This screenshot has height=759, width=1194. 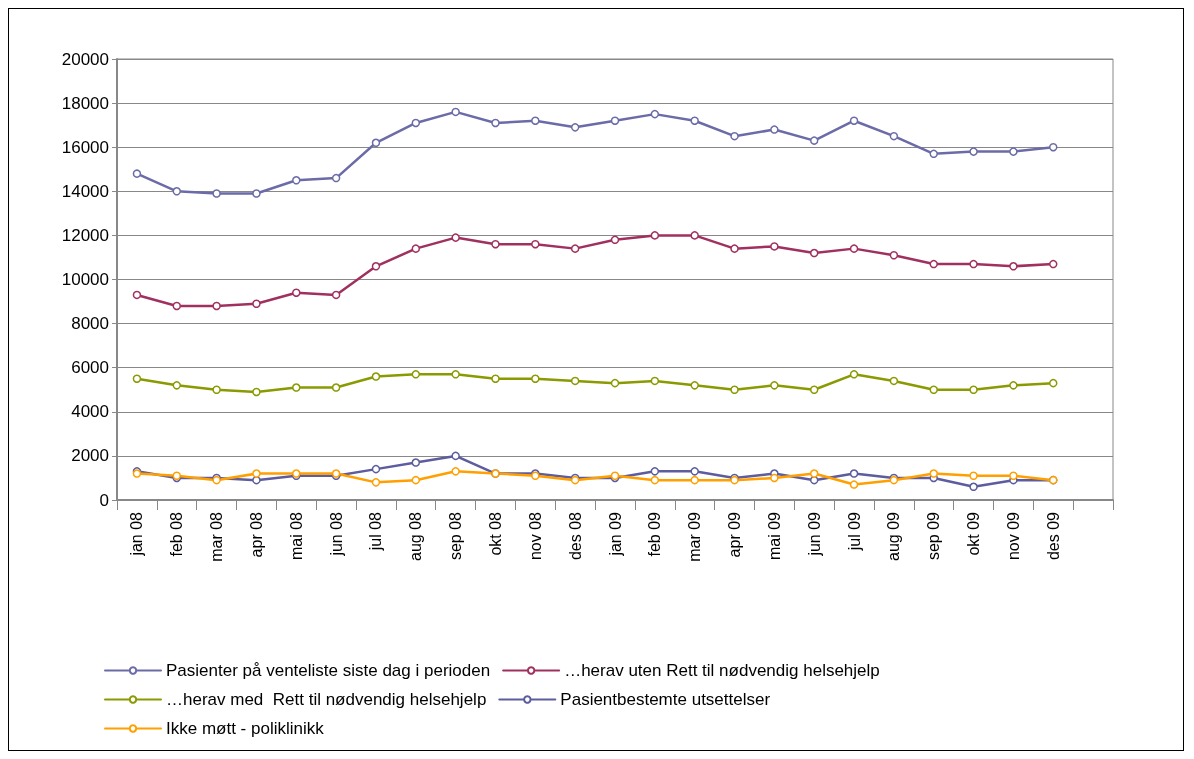 I want to click on y-tick-label: 6000, so click(x=90, y=368).